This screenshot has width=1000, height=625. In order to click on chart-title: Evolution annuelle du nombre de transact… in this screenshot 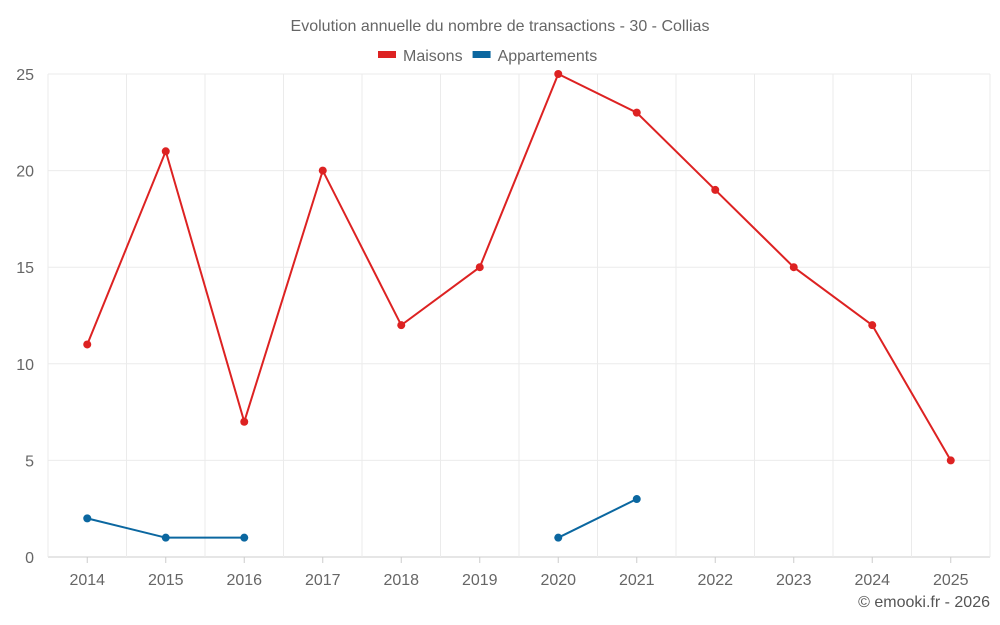, I will do `click(500, 26)`.